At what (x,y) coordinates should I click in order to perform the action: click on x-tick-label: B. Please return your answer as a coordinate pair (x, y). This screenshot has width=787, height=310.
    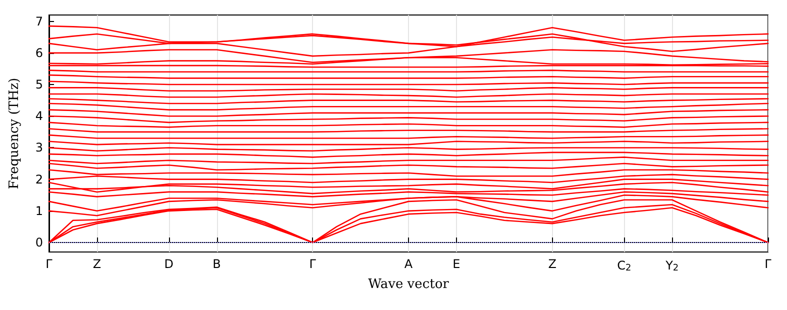
    Looking at the image, I should click on (216, 264).